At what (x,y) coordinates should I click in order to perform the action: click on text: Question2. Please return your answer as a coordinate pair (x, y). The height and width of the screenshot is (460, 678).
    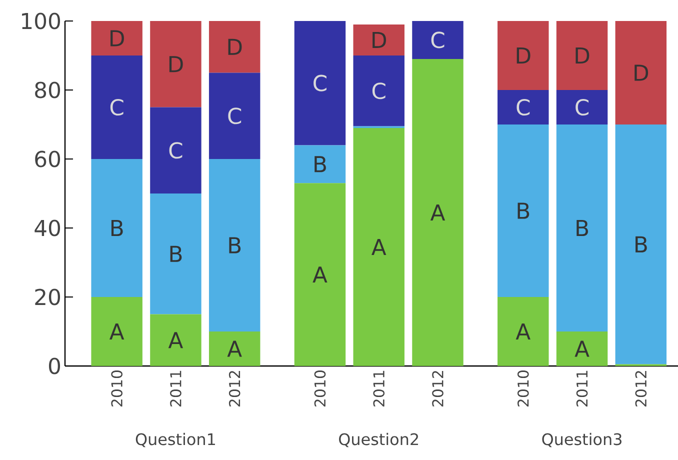
    Looking at the image, I should click on (378, 440).